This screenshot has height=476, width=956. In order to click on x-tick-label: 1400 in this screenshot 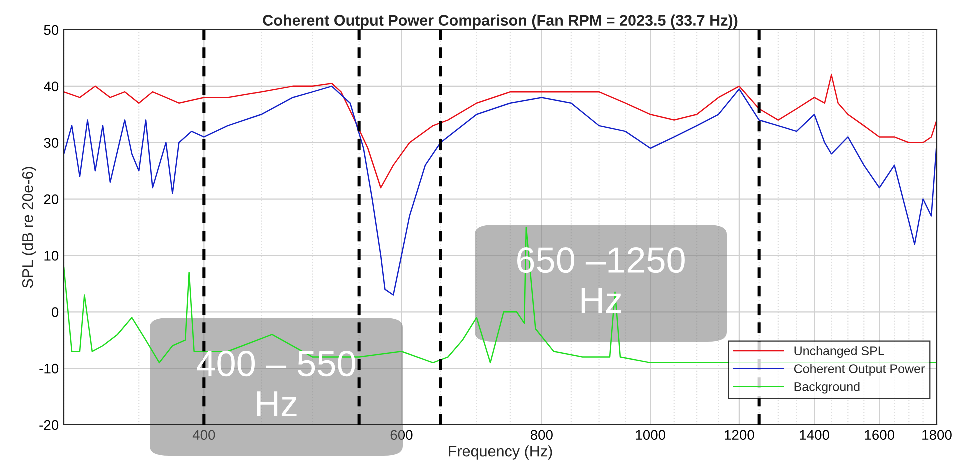, I will do `click(815, 435)`.